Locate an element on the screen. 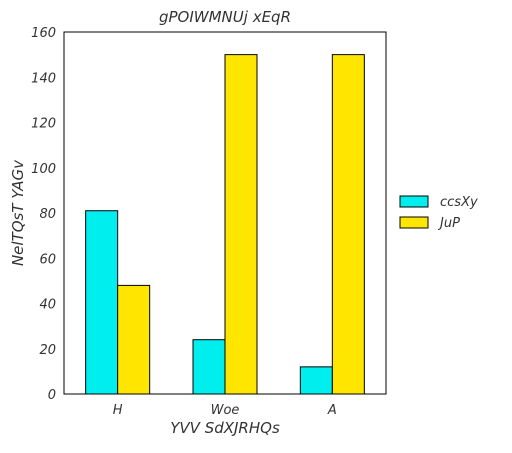 This screenshot has height=453, width=512. y-tick-label: 100 is located at coordinates (43, 169).